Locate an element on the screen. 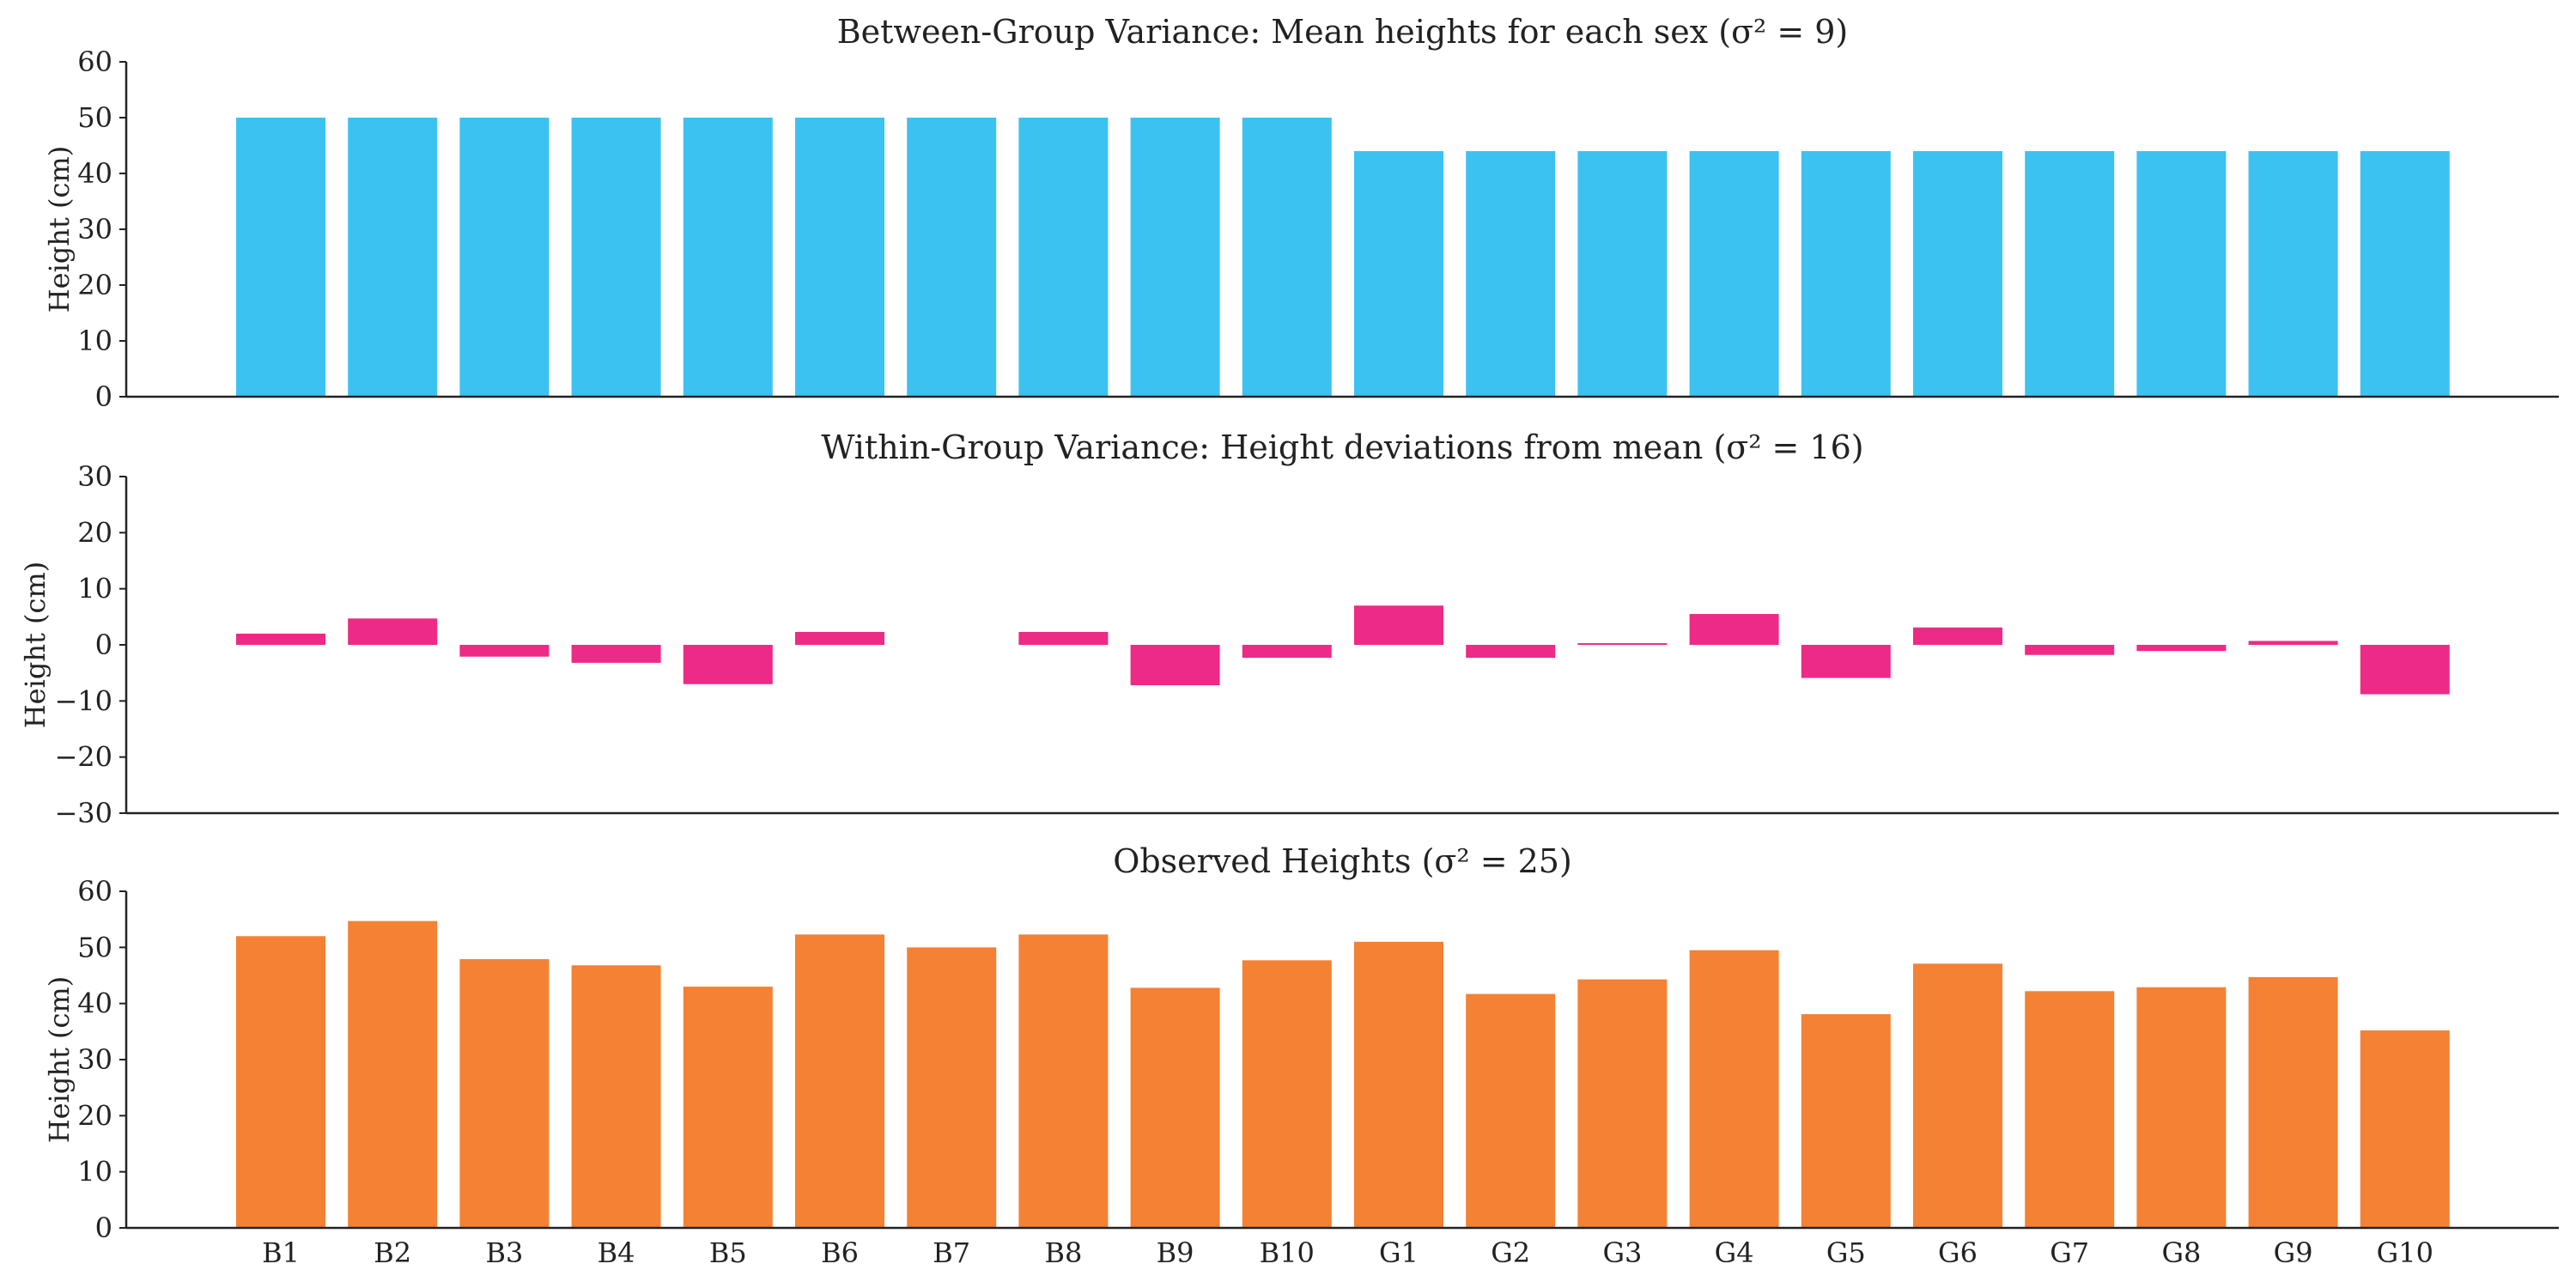 This screenshot has height=1288, width=2576. x-tick-label: G8 is located at coordinates (2181, 1252).